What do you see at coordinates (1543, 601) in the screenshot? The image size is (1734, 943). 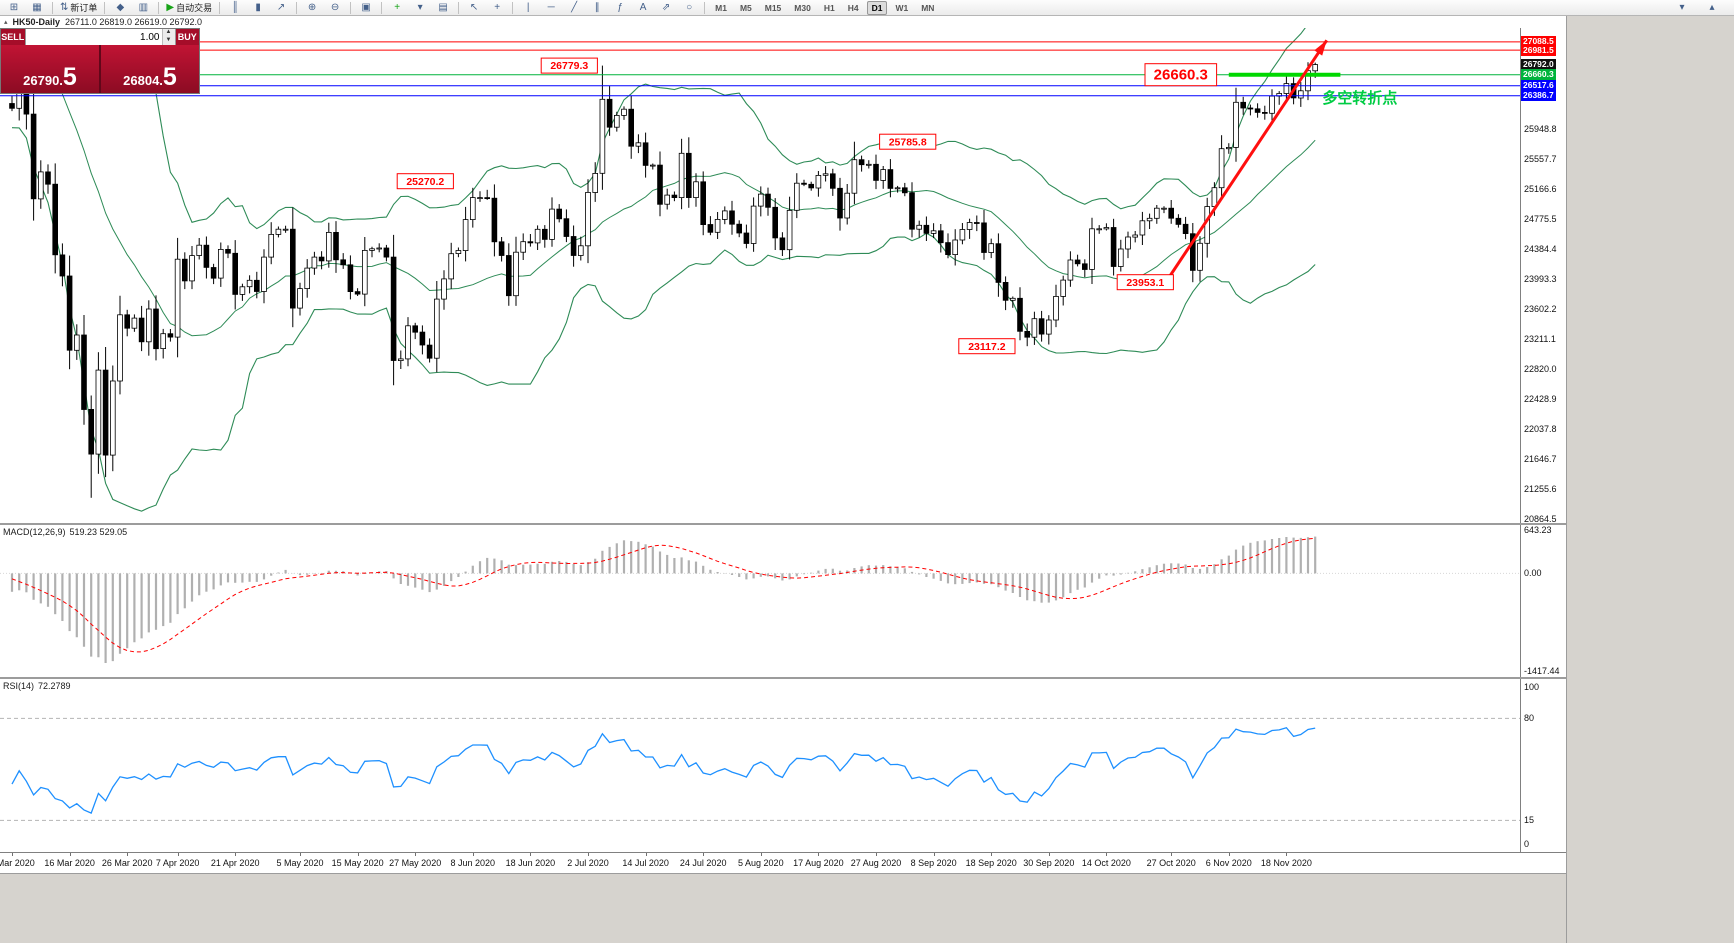 I see `macd-axis: 643.23 0.00 -1417.44` at bounding box center [1543, 601].